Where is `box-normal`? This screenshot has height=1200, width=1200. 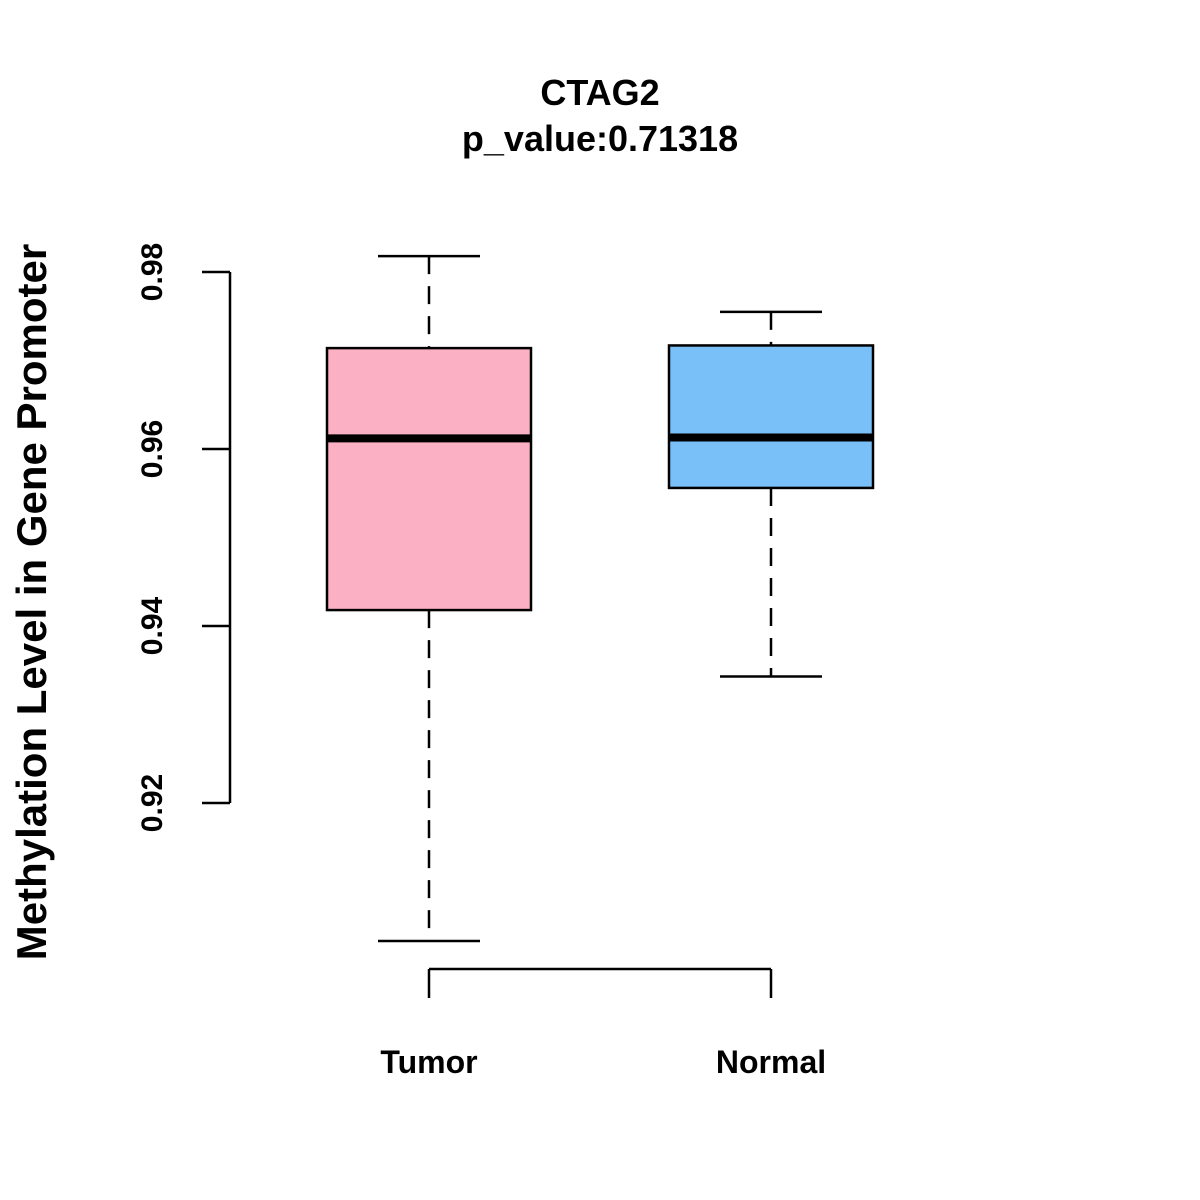
box-normal is located at coordinates (771, 494).